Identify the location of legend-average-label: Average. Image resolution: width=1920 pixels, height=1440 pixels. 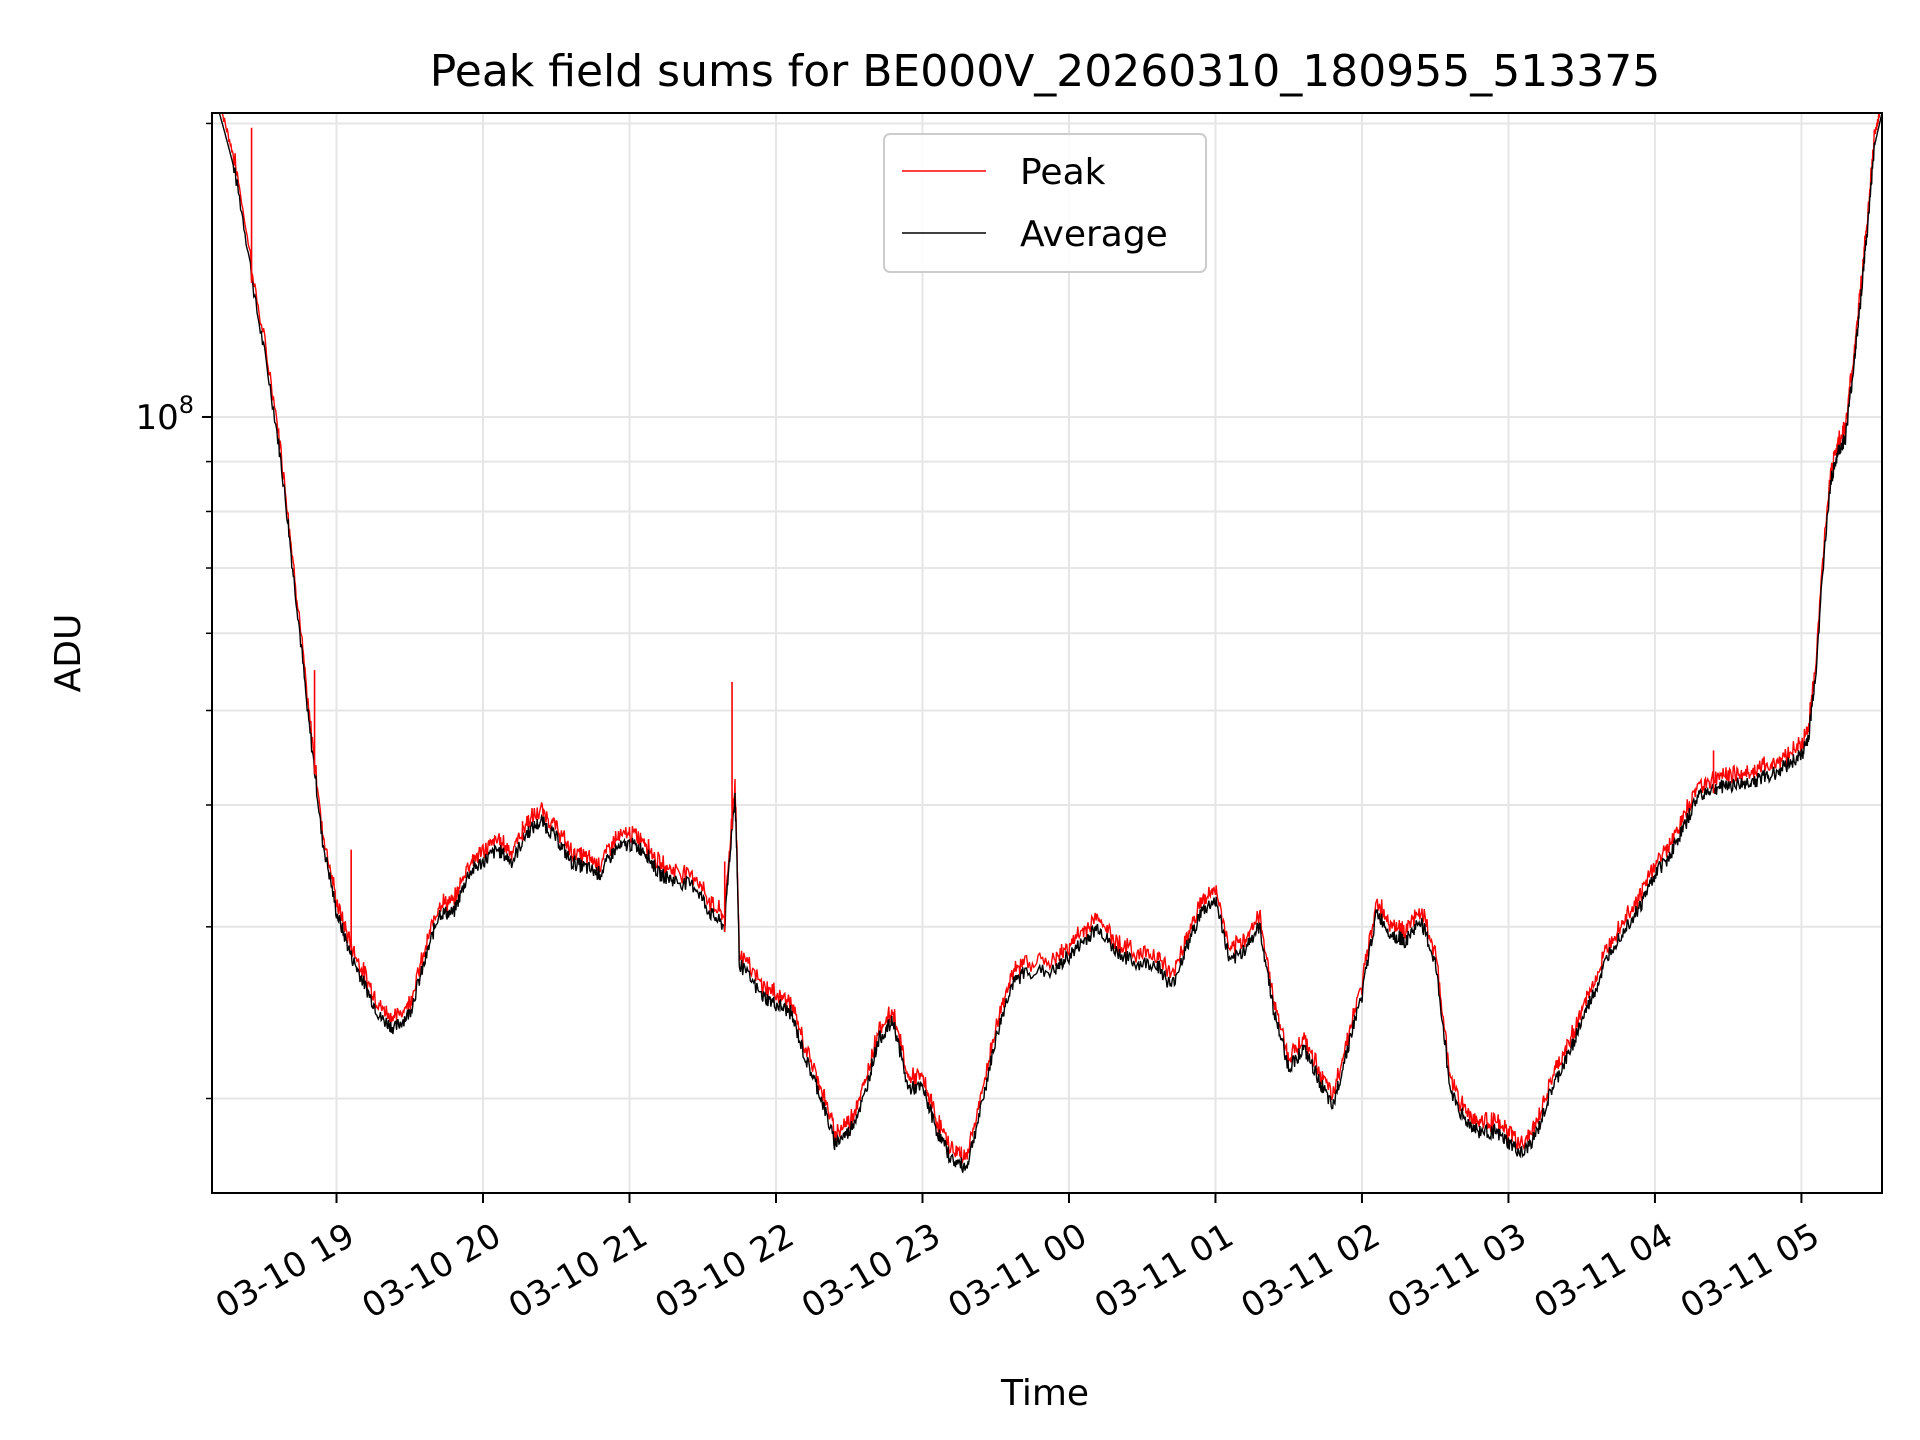
(1094, 234).